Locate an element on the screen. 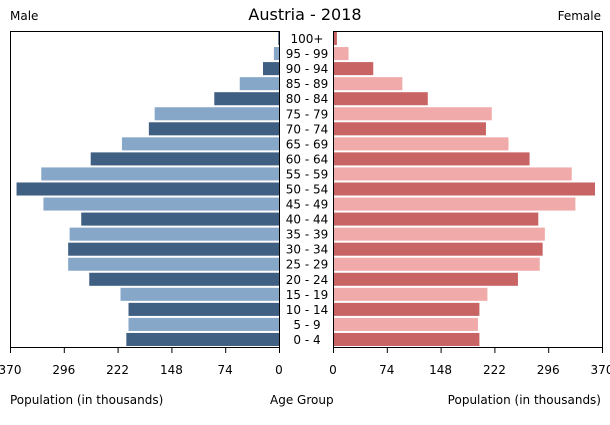 Image resolution: width=610 pixels, height=425 pixels. x-tick-label-left: 222 is located at coordinates (117, 370).